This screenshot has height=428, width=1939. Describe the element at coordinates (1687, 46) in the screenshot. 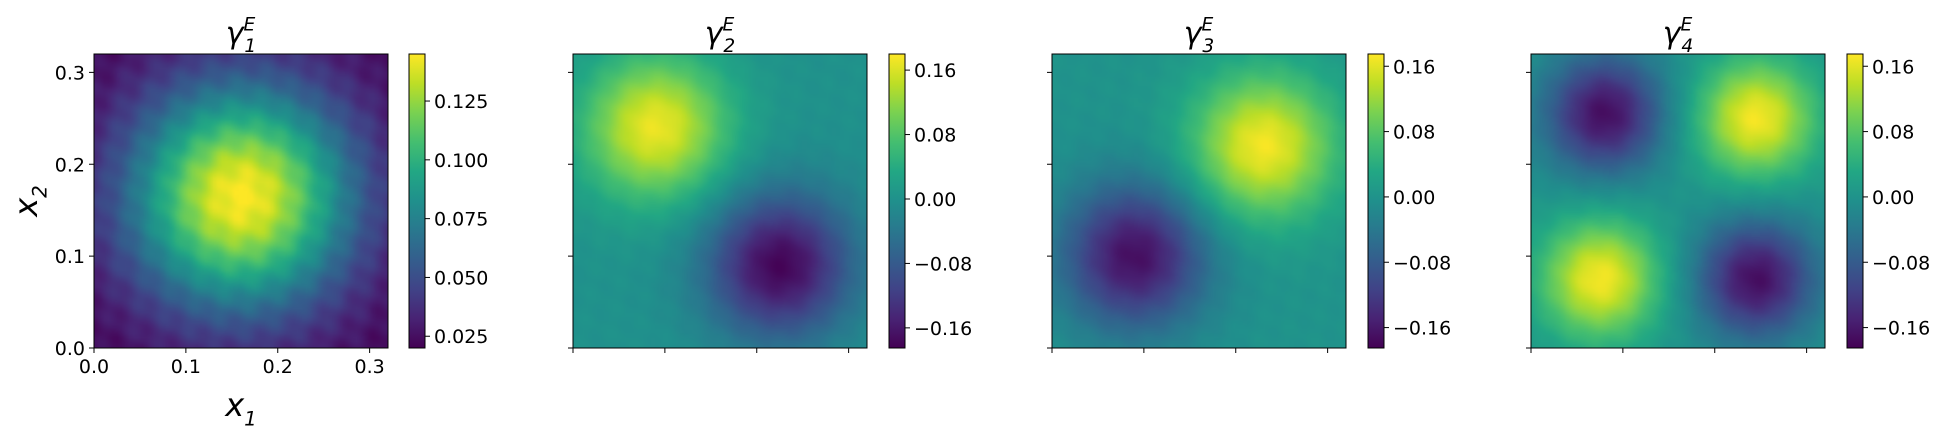

I see `plot-title-subscript: 4` at that location.